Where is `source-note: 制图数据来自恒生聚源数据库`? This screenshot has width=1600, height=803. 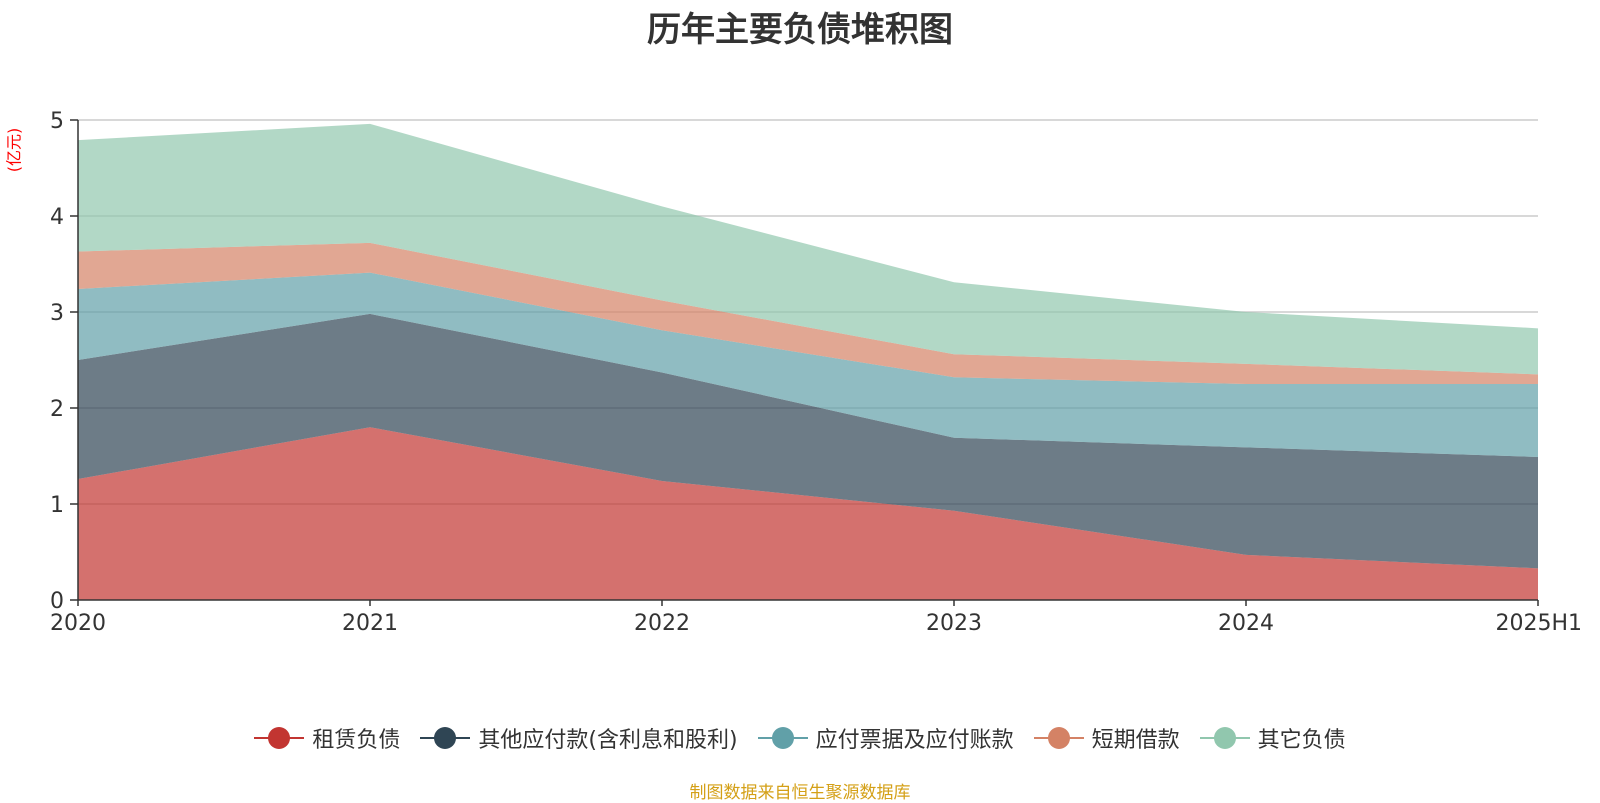 source-note: 制图数据来自恒生聚源数据库 is located at coordinates (800, 793).